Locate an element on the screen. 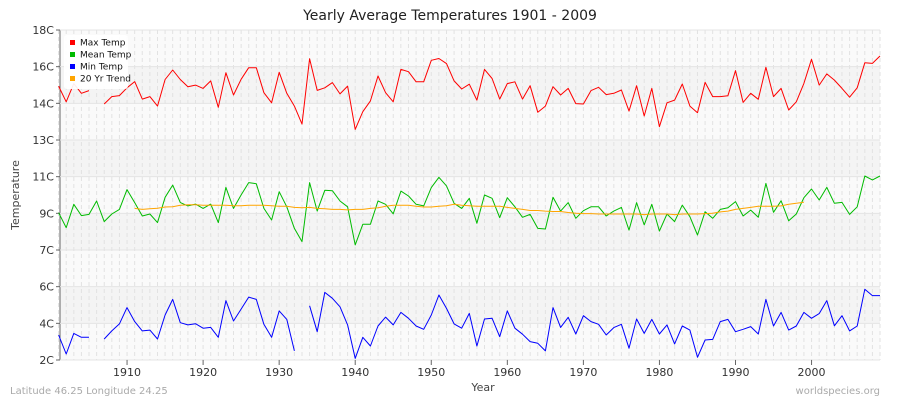 The width and height of the screenshot is (900, 400). legend-box is located at coordinates (96, 62).